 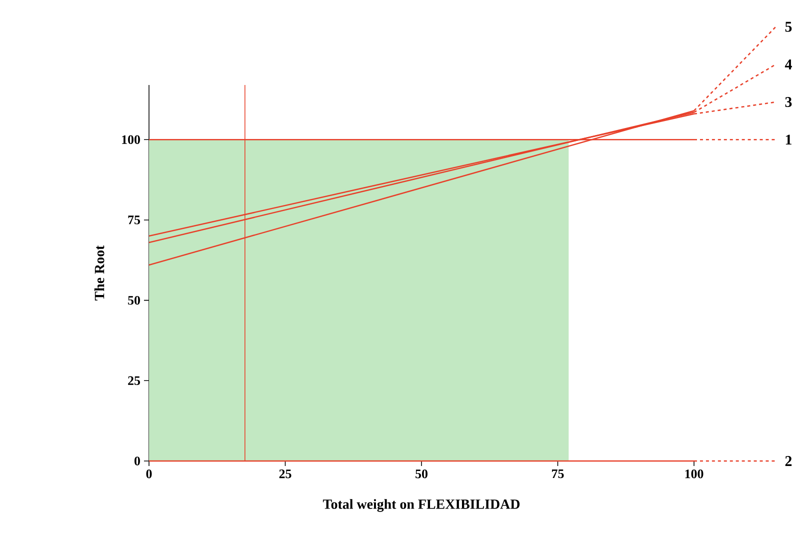 I want to click on text: 1, so click(x=789, y=139).